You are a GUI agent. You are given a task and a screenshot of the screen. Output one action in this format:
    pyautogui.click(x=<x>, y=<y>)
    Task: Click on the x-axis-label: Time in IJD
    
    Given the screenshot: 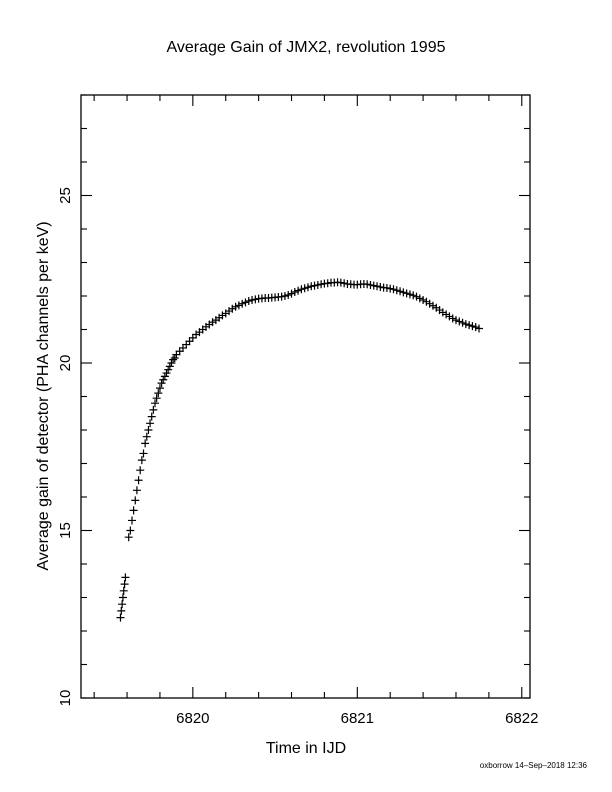 What is the action you would take?
    pyautogui.click(x=306, y=748)
    